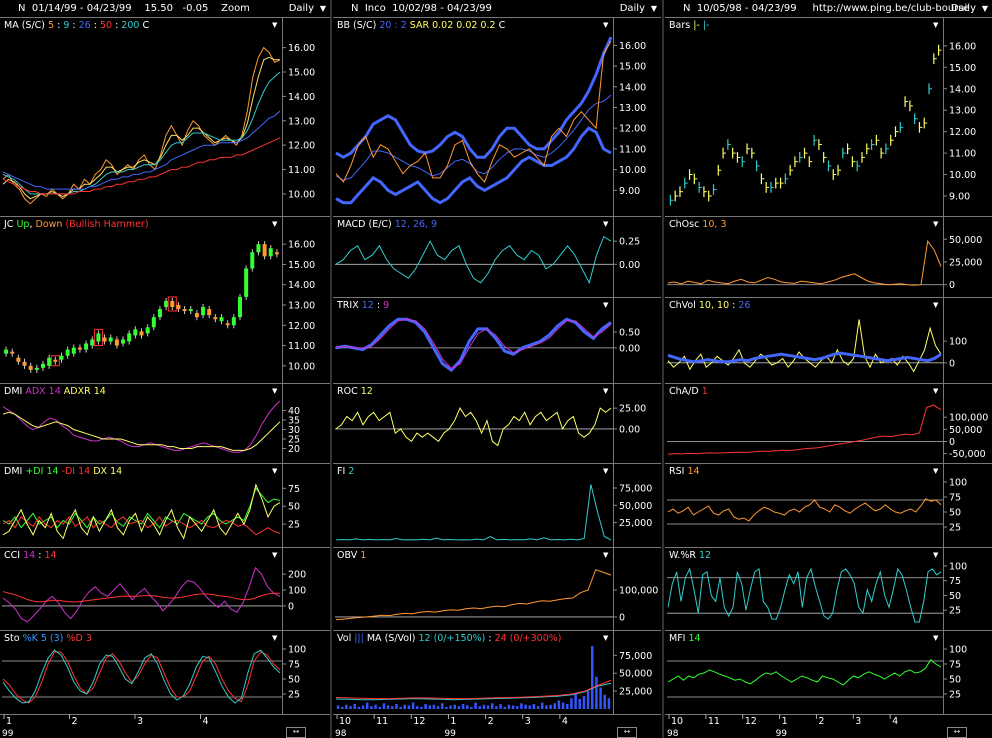 This screenshot has height=738, width=992. Describe the element at coordinates (13, 638) in the screenshot. I see `legend-item: Sto` at that location.